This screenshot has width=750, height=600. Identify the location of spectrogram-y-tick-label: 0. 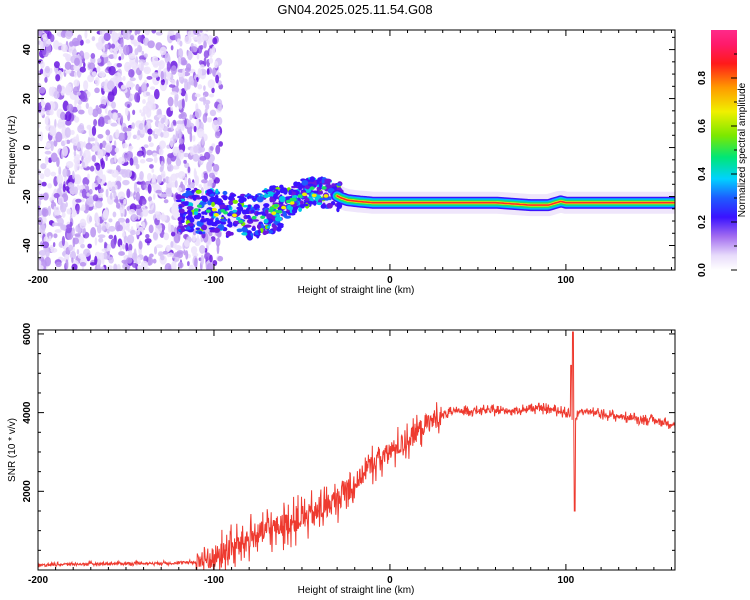
(27, 147).